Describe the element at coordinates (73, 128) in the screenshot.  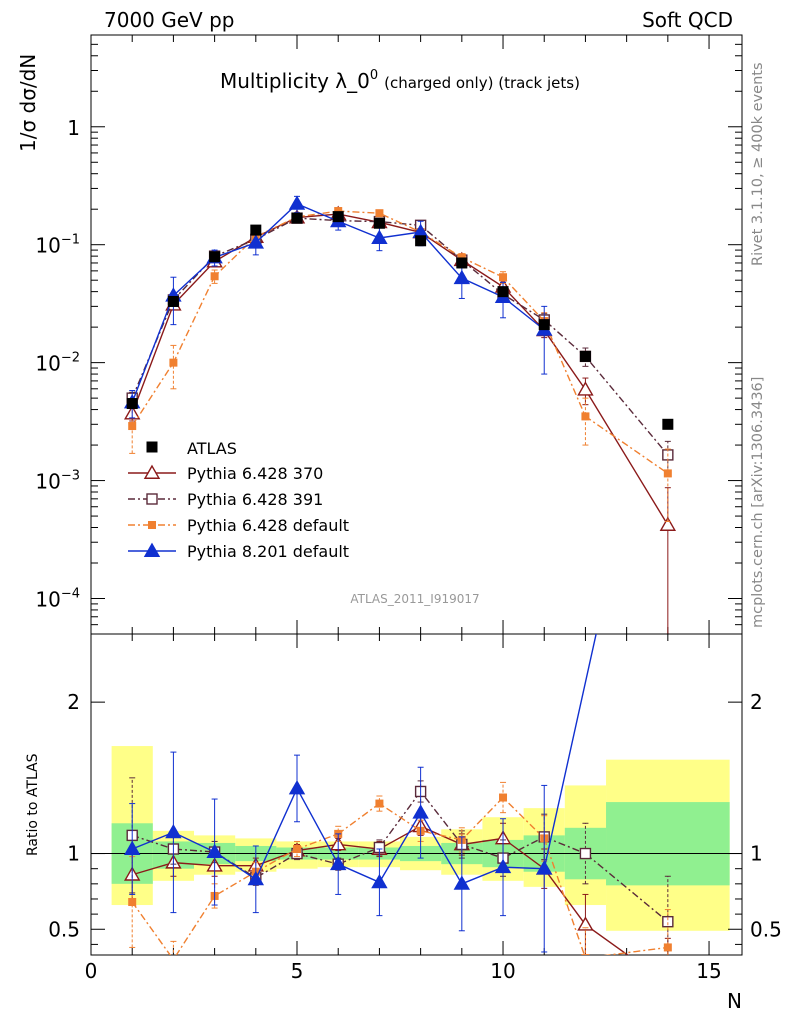
I see `y-tick-label-base: 1` at that location.